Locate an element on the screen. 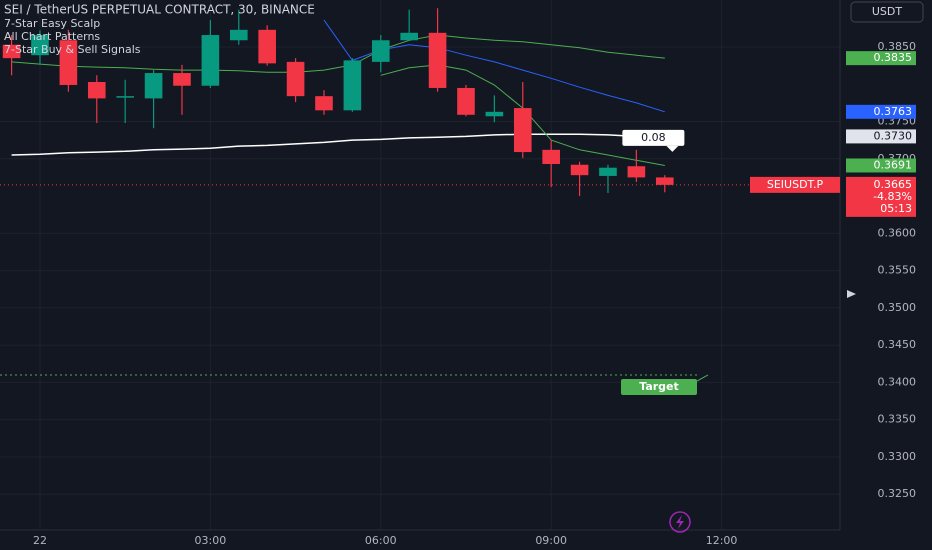 The width and height of the screenshot is (932, 550). target-label: Target is located at coordinates (659, 386).